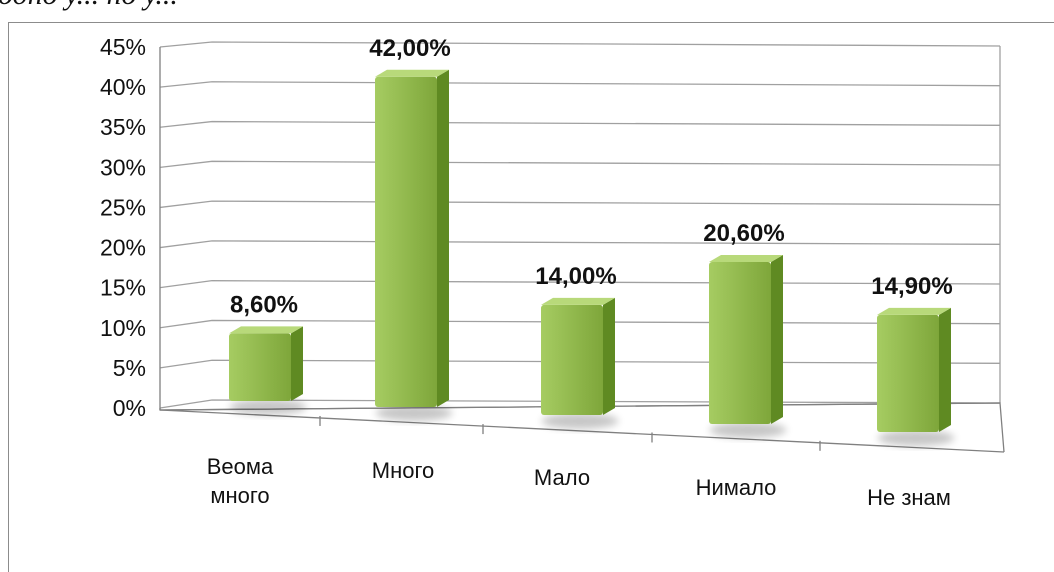 Image resolution: width=1054 pixels, height=572 pixels. Describe the element at coordinates (240, 466) in the screenshot. I see `x-category-label-line: Веома` at that location.